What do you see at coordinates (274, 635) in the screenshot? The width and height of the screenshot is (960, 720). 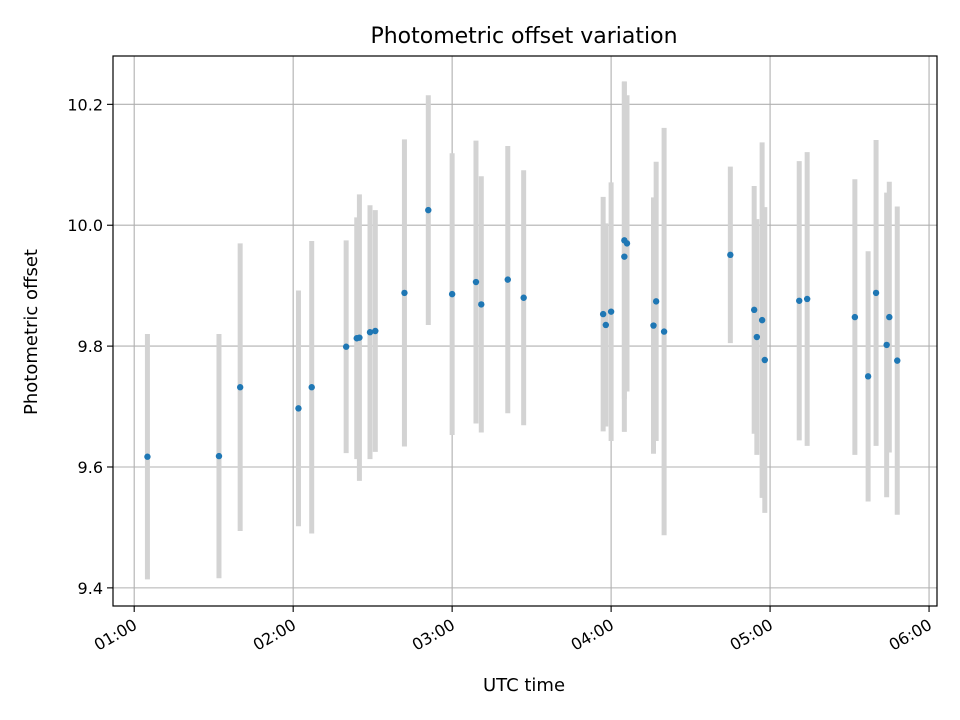 I see `x-tick-label: 02:00` at bounding box center [274, 635].